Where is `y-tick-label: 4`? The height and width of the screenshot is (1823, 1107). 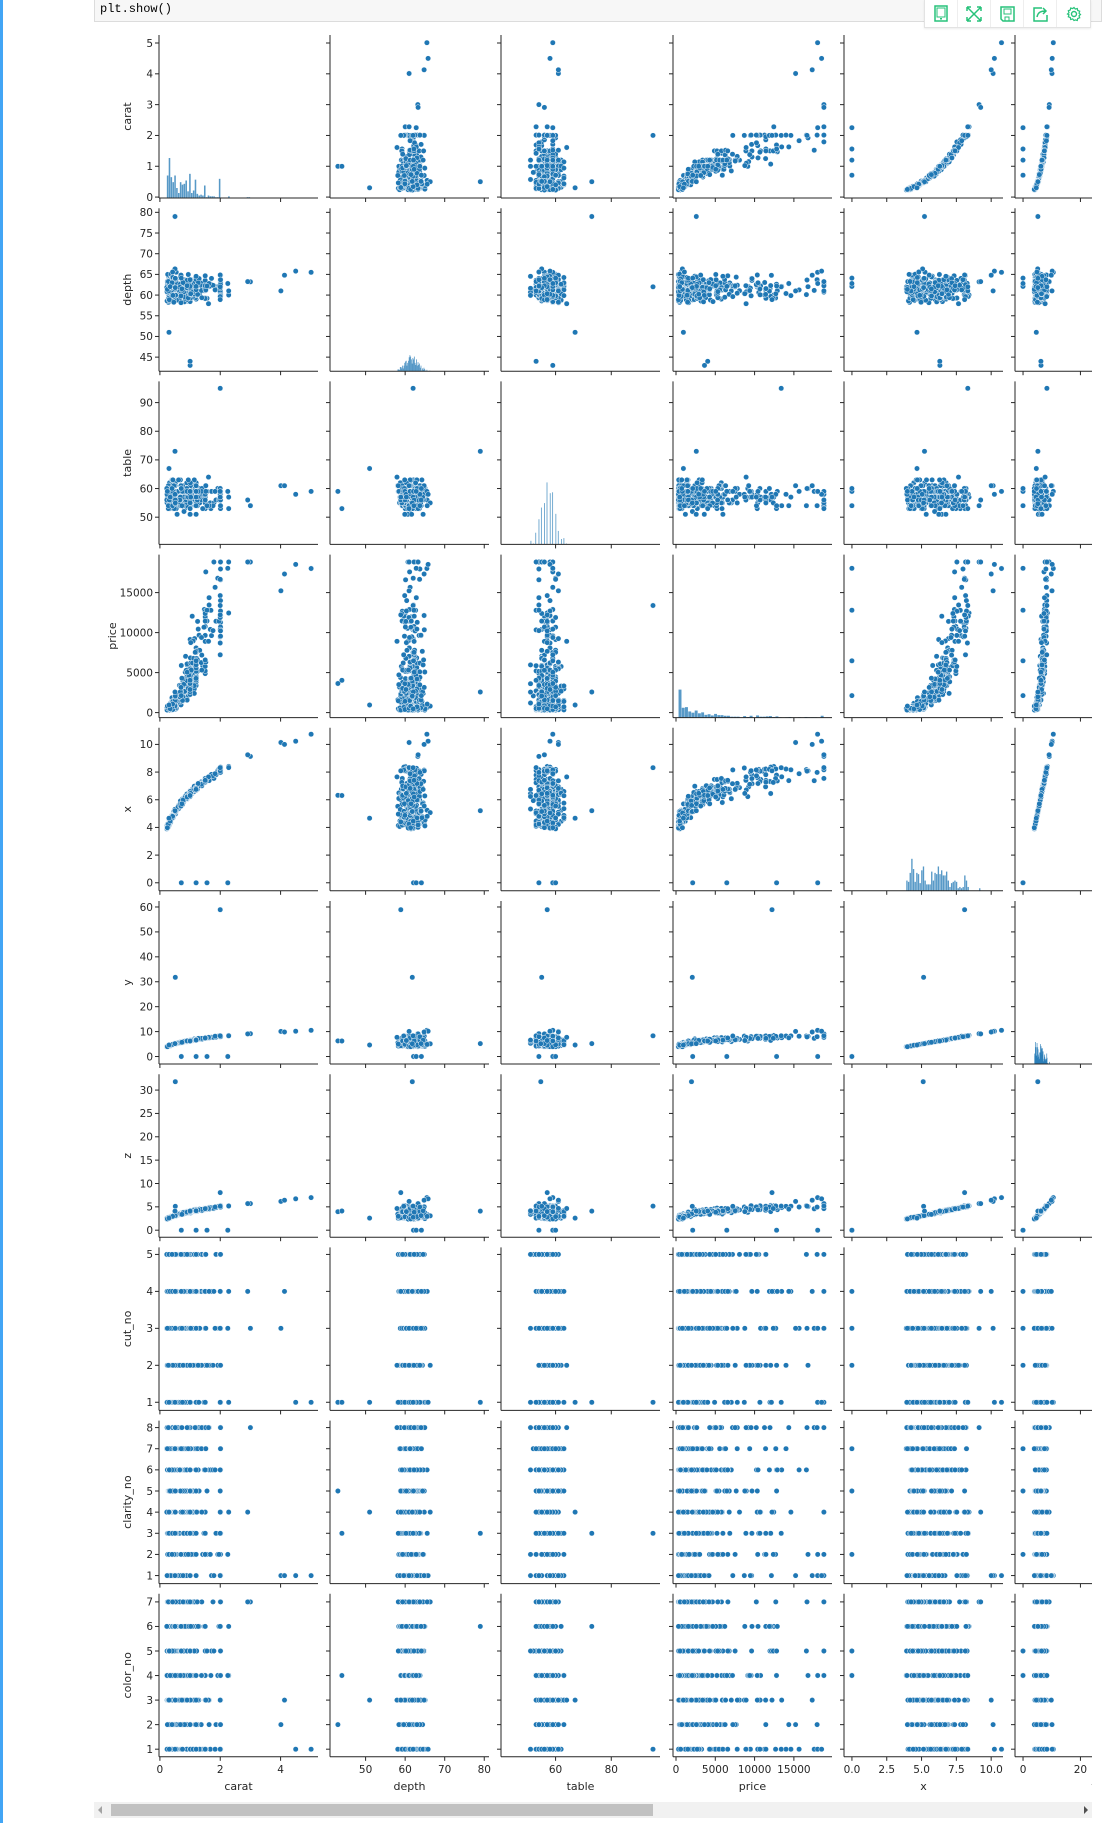 y-tick-label: 4 is located at coordinates (149, 75).